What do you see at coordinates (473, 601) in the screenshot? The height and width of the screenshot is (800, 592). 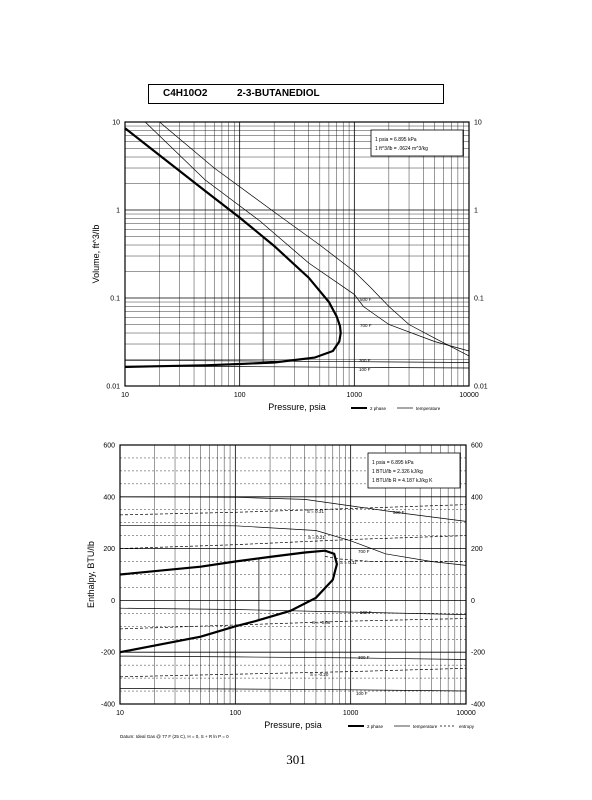 I see `chart2-y-tick-label-right: 0` at bounding box center [473, 601].